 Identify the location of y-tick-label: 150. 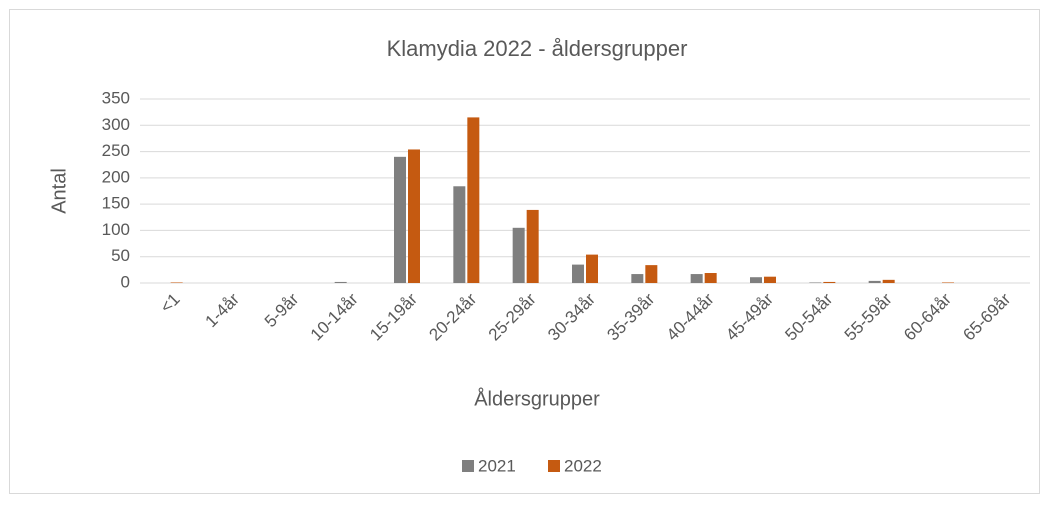
(116, 203).